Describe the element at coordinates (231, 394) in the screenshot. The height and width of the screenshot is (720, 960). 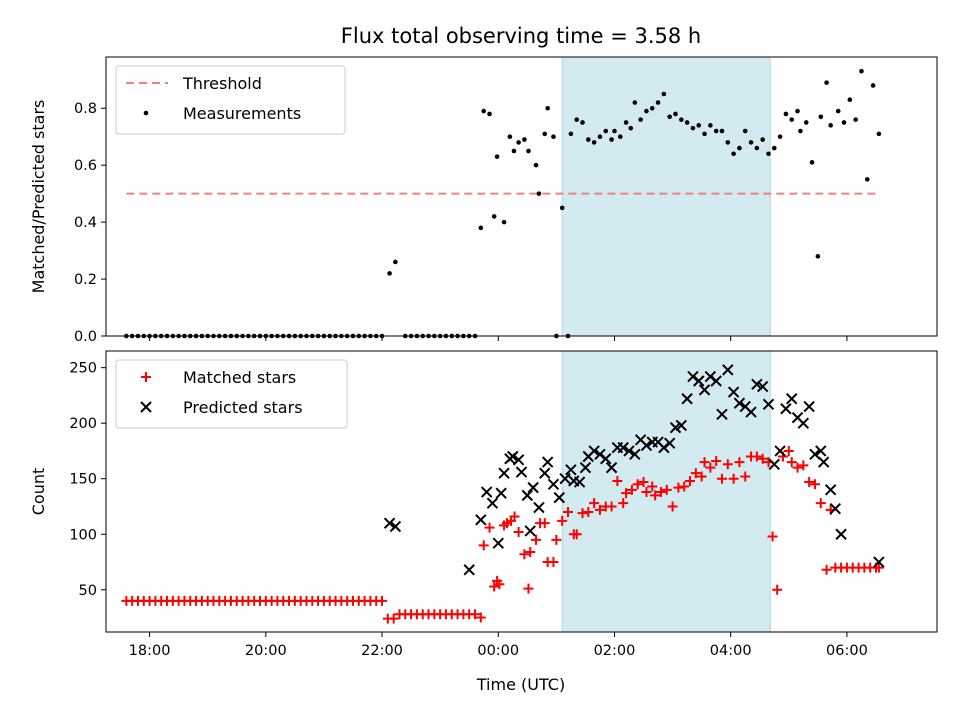
I see `legend-box` at that location.